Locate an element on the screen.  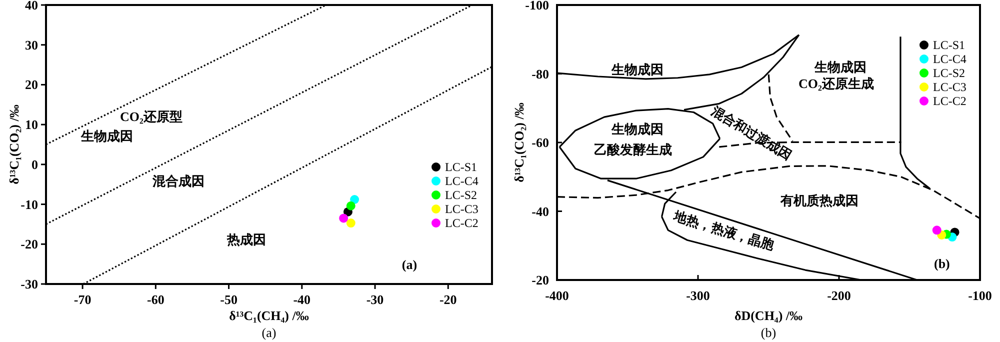
y-tick-label: -40 is located at coordinates (540, 211).